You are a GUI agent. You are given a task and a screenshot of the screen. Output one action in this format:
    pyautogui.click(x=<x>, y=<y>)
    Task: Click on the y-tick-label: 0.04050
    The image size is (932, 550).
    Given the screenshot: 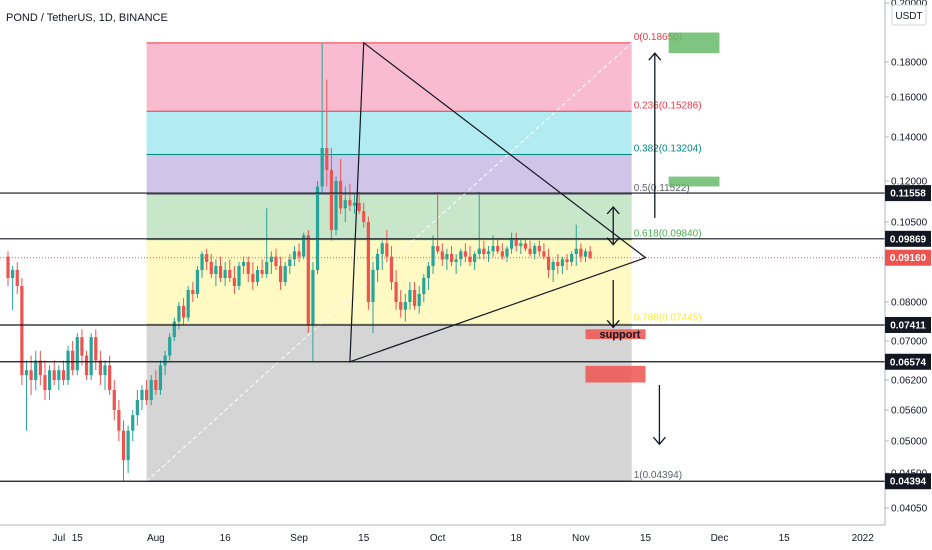 What is the action you would take?
    pyautogui.click(x=909, y=509)
    